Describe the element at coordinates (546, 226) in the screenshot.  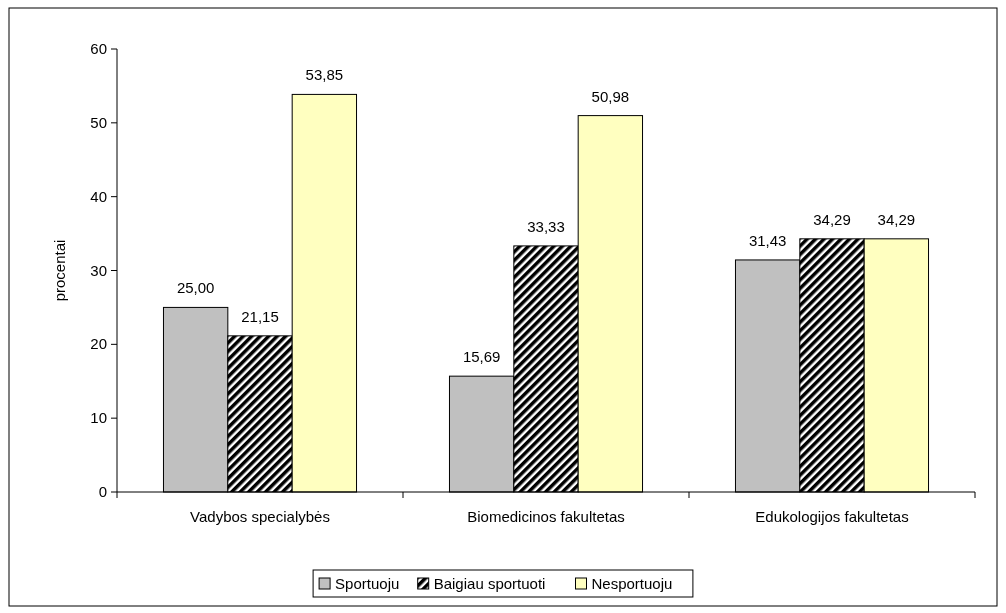
I see `data-label: 33,33` at that location.